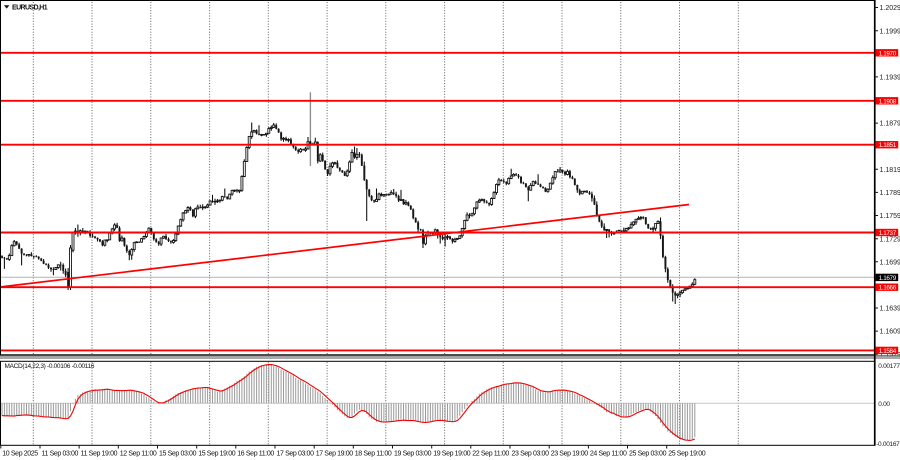 The width and height of the screenshot is (900, 460). I want to click on svg-text: -0.00167, so click(888, 444).